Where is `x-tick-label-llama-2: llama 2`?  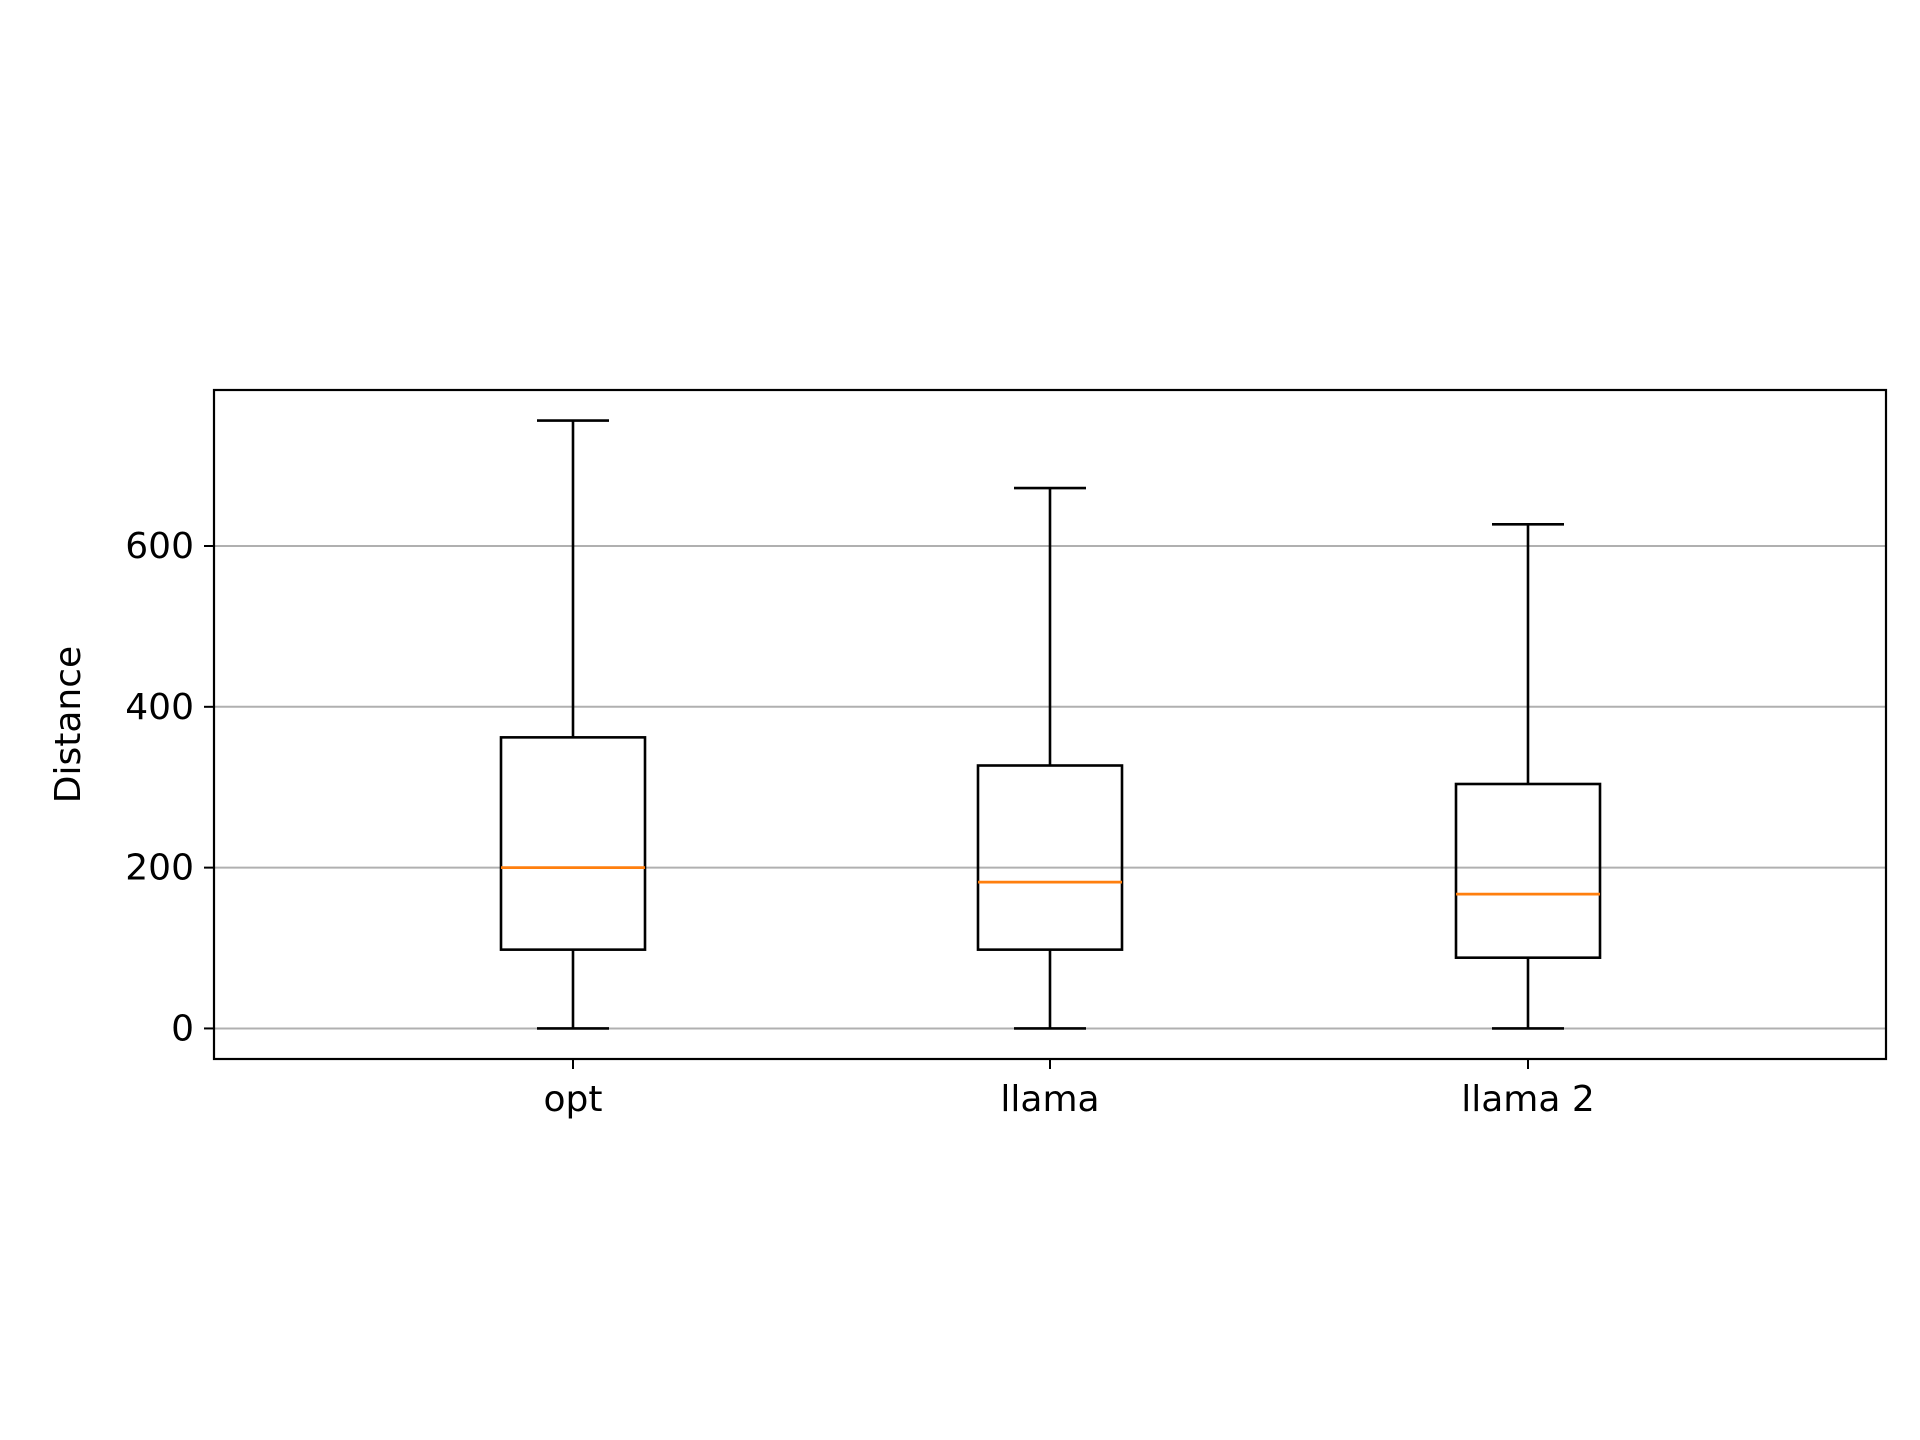
x-tick-label-llama-2: llama 2 is located at coordinates (1528, 1099).